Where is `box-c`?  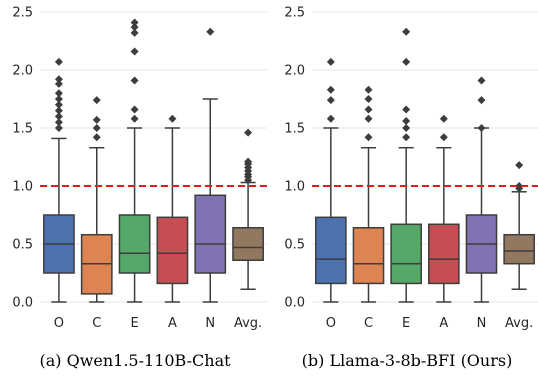 box-c is located at coordinates (368, 256).